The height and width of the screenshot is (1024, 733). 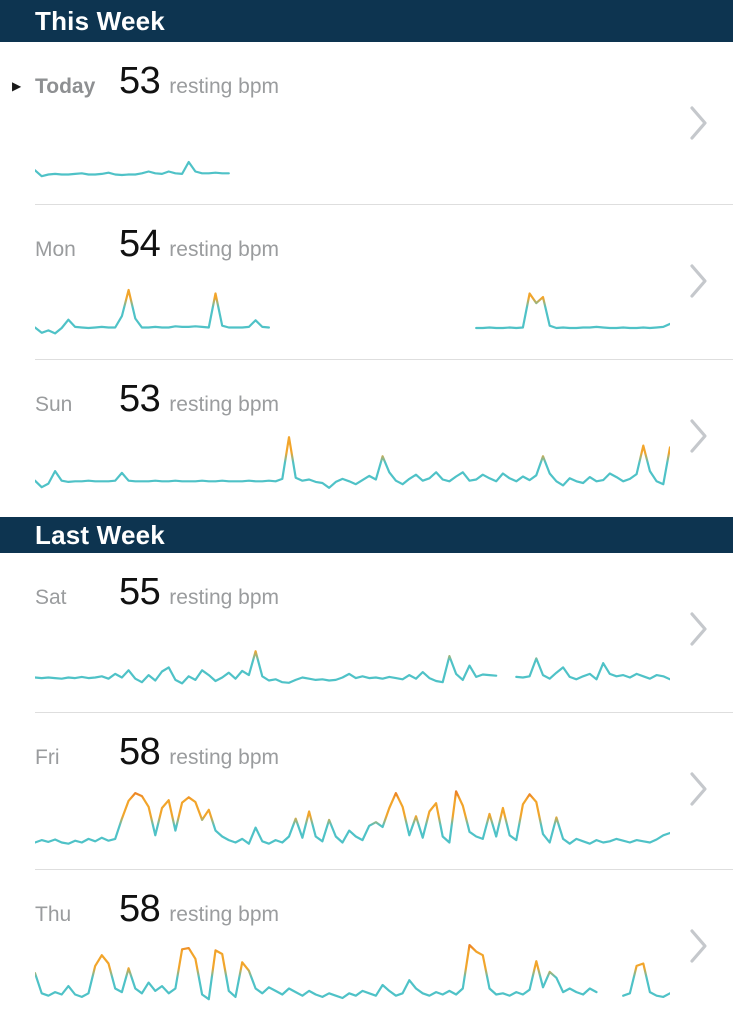 I want to click on day-summary: Sat 55 resting bpm, so click(x=366, y=584).